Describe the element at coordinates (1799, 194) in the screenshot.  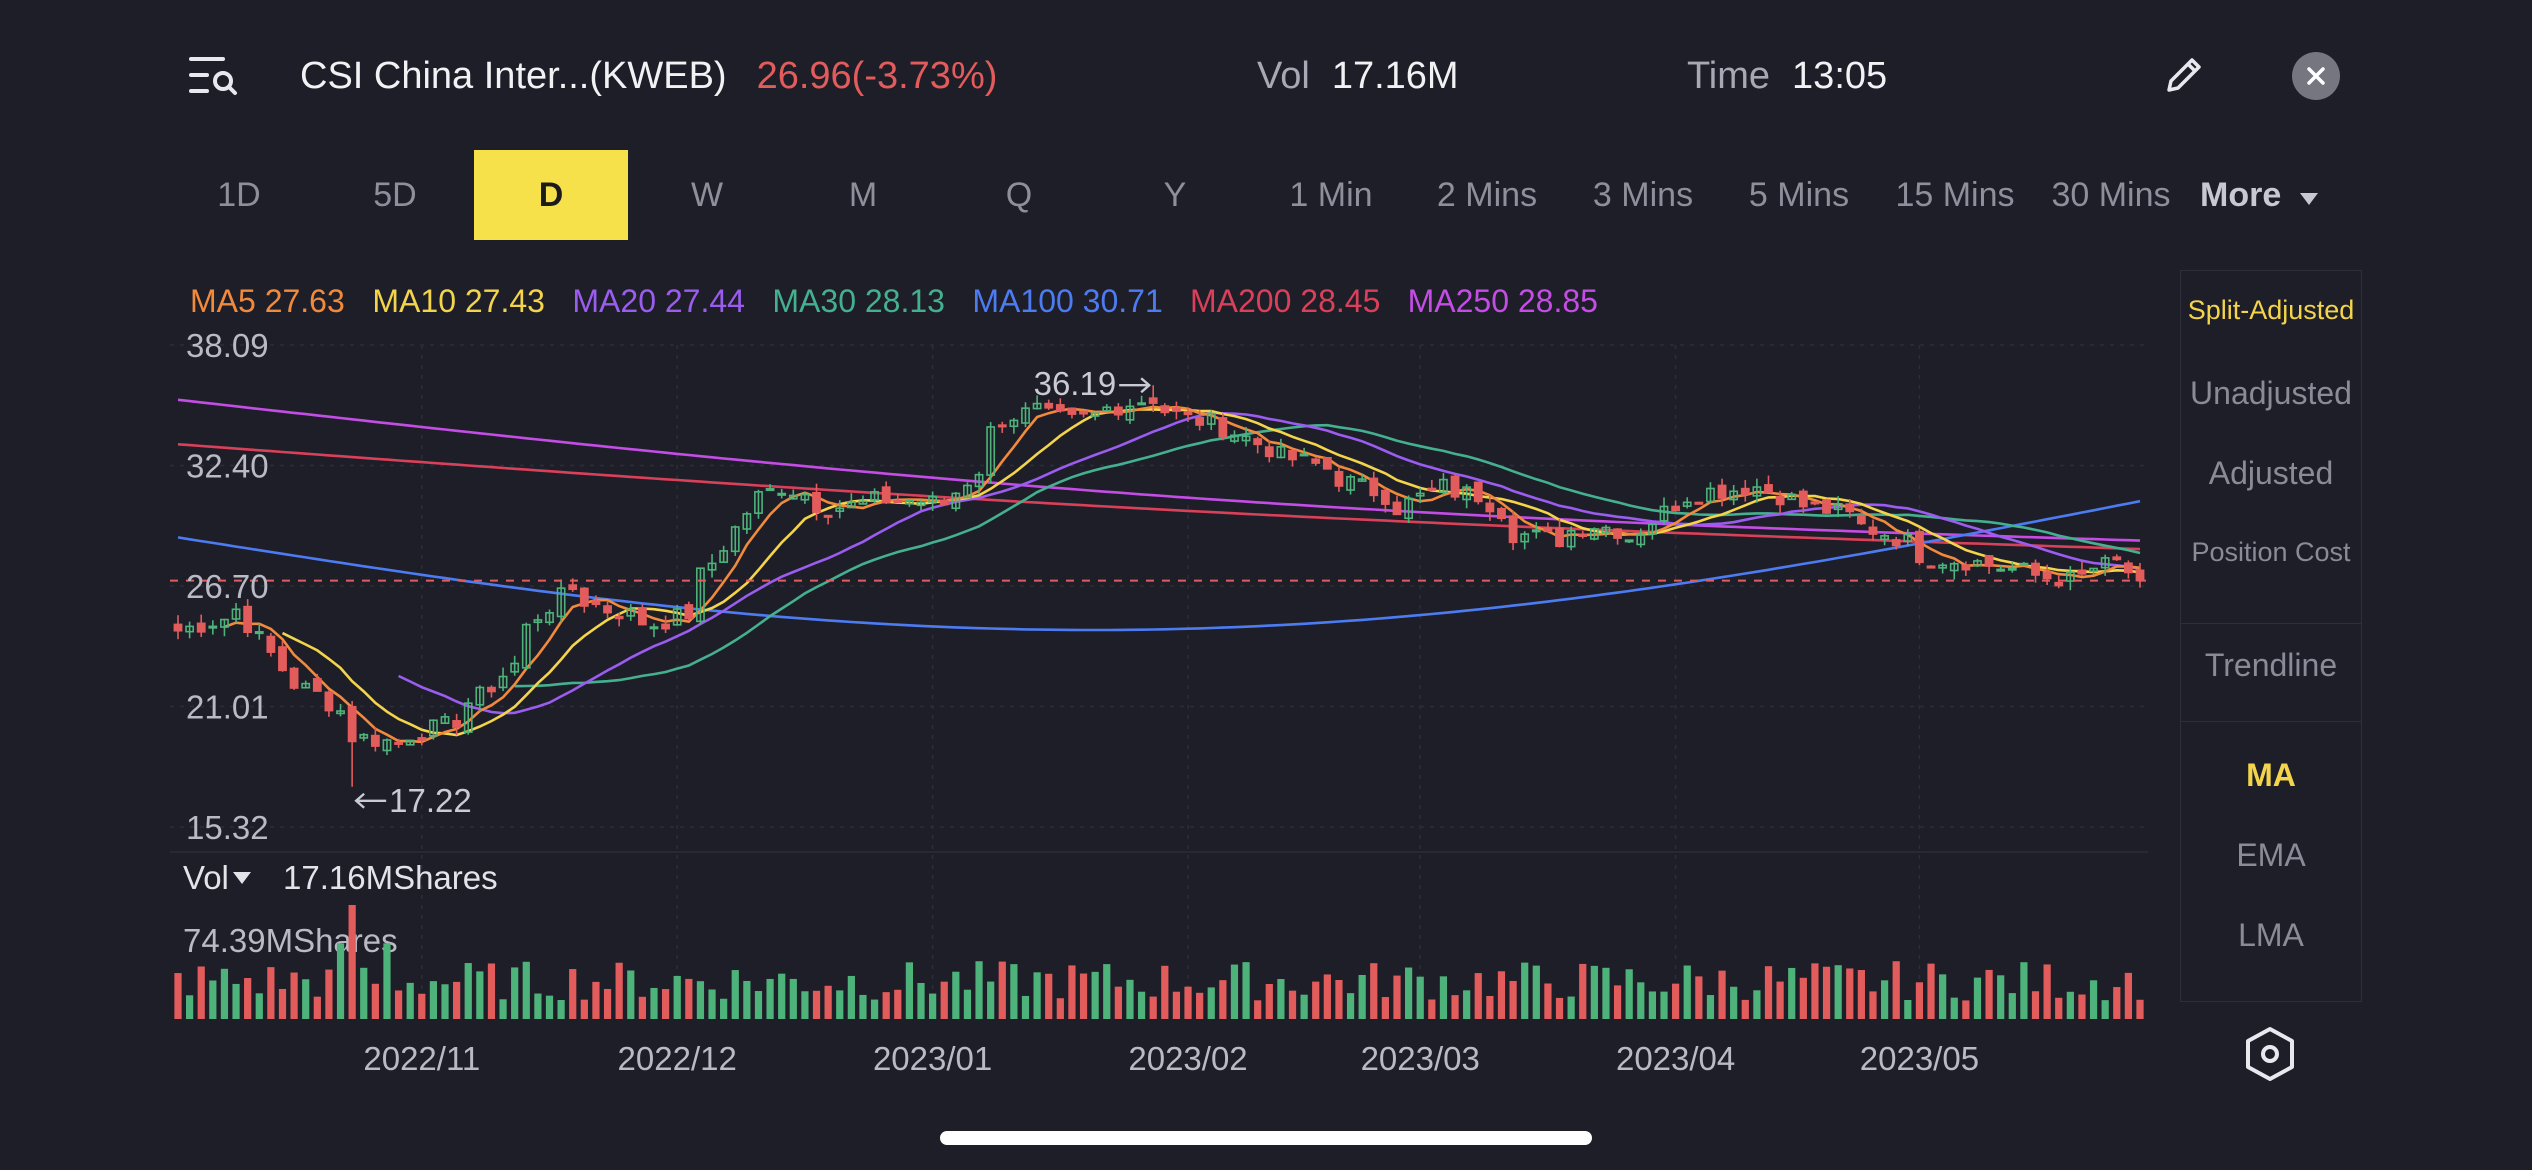
I see `tab-5-mins: 5 Mins` at that location.